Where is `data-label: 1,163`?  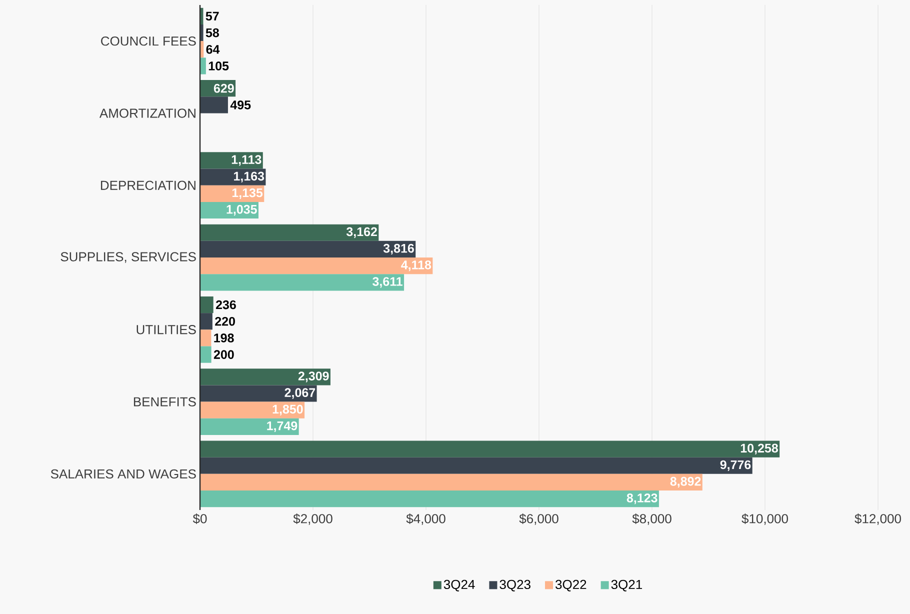 data-label: 1,163 is located at coordinates (249, 177).